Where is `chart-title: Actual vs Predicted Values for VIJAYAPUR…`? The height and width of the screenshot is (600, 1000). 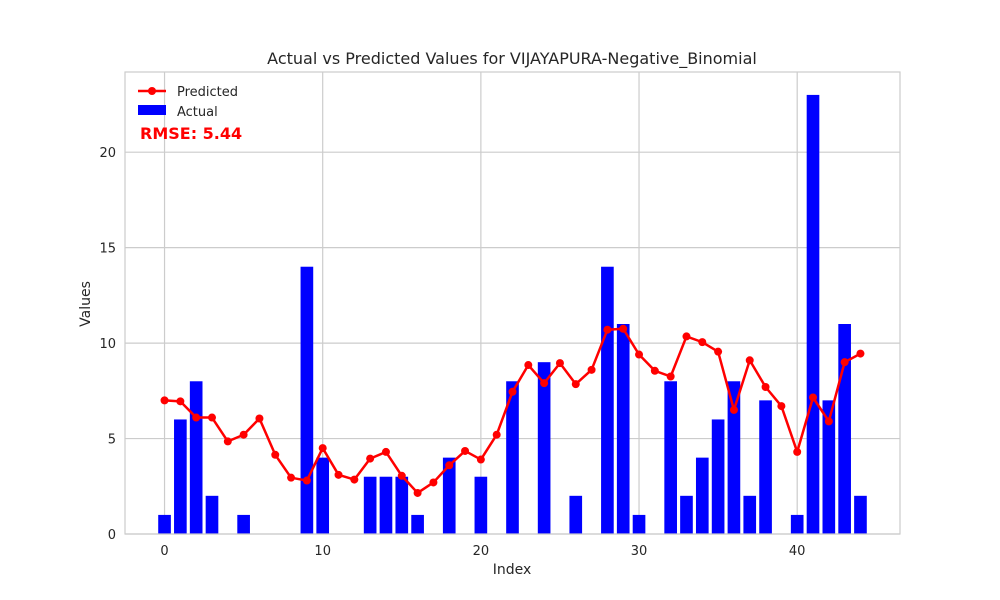
chart-title: Actual vs Predicted Values for VIJAYAPUR… is located at coordinates (512, 59).